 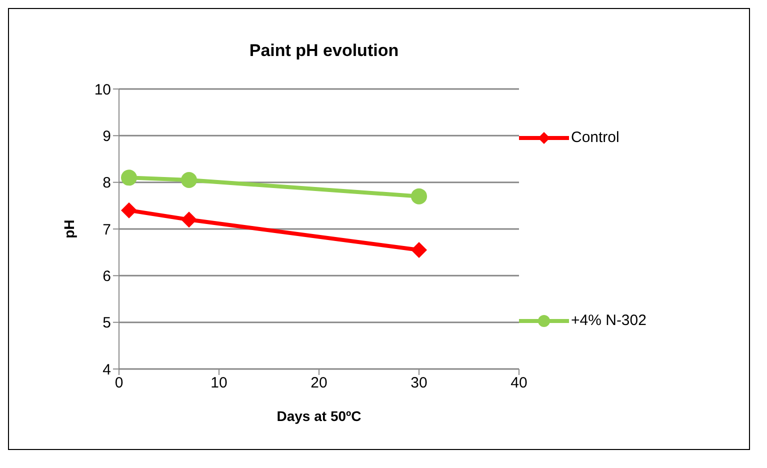 I want to click on x-axis-title: Days at 50ºC, so click(x=319, y=416).